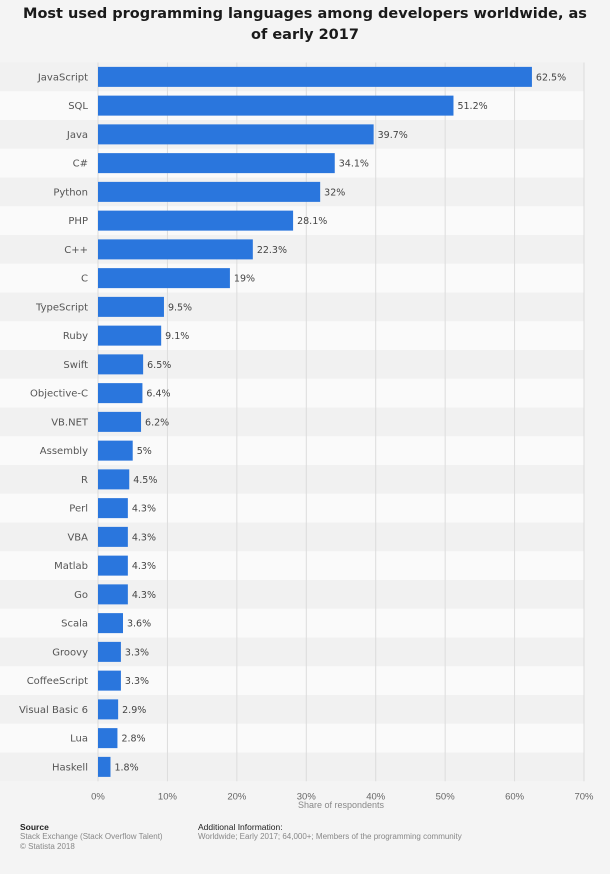 This screenshot has height=874, width=610. Describe the element at coordinates (75, 336) in the screenshot. I see `category-label: Ruby` at that location.